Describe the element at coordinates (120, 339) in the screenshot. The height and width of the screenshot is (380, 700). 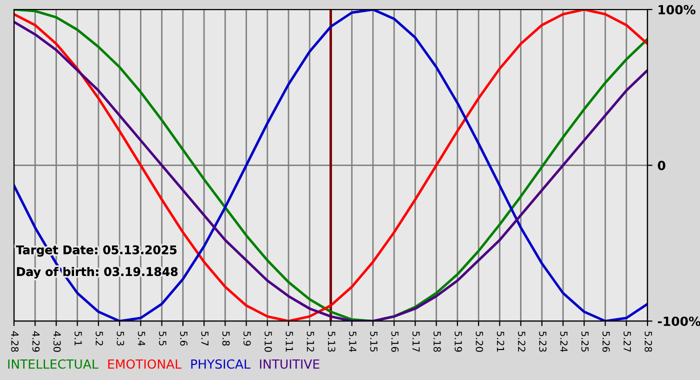
I see `x-tick-label: 5.3` at that location.